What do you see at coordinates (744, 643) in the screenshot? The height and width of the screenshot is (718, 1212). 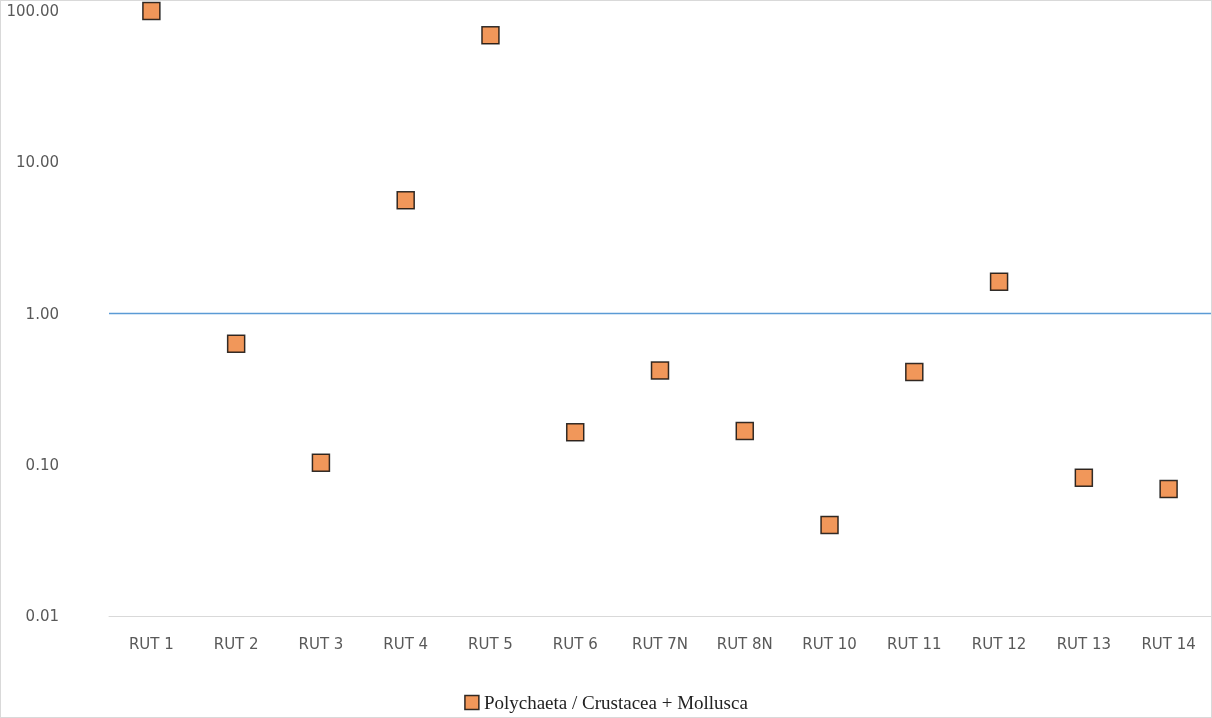 I see `x-tick-label: RUT 8N` at bounding box center [744, 643].